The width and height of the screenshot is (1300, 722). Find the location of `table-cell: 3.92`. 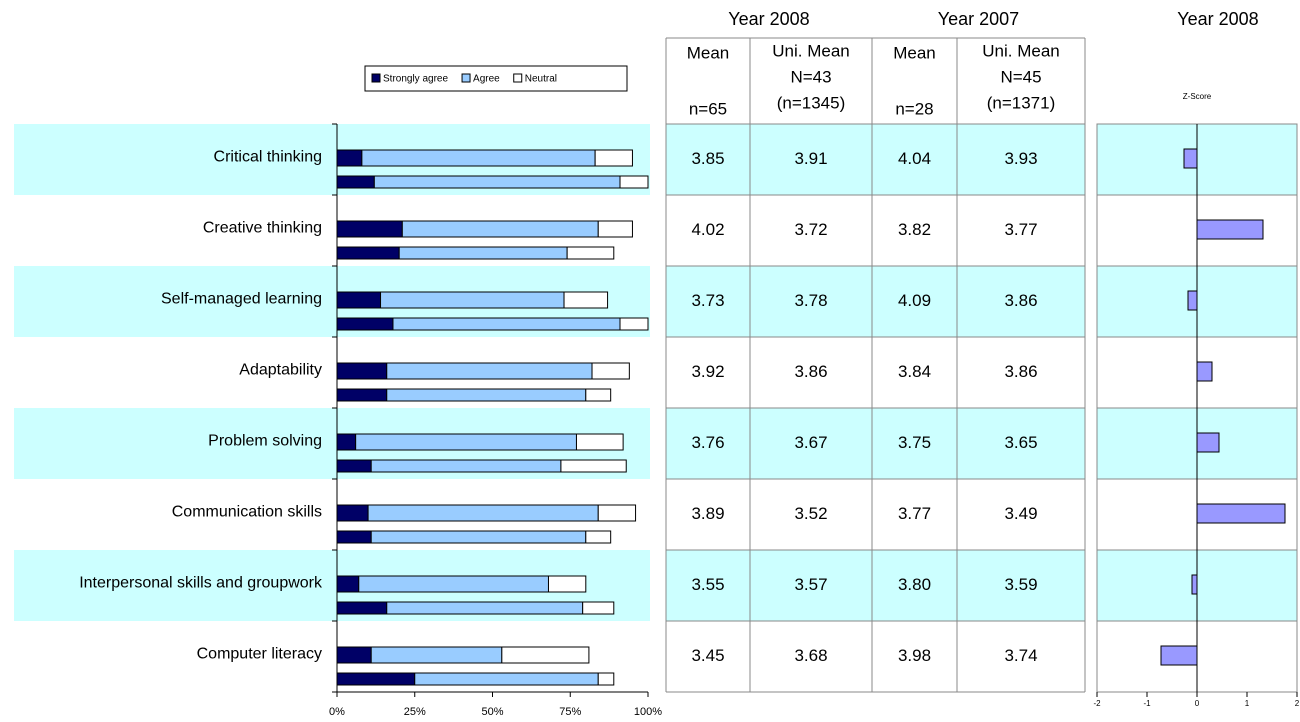

table-cell: 3.92 is located at coordinates (707, 371).